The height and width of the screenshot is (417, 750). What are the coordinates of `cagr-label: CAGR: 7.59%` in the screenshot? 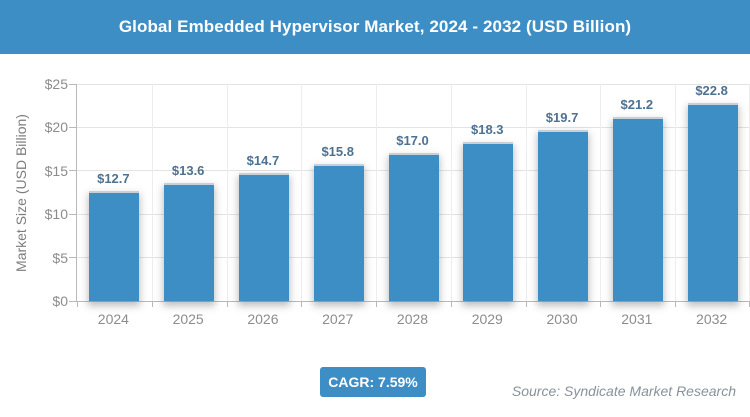 It's located at (373, 382).